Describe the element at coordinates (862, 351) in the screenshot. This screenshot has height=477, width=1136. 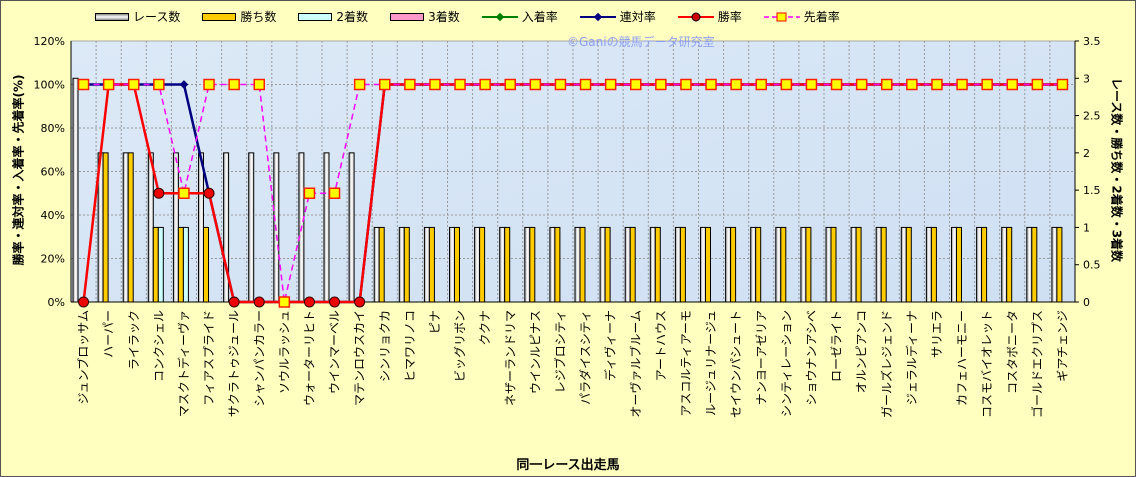
I see `x-tick-label: オルンピアンコ` at that location.